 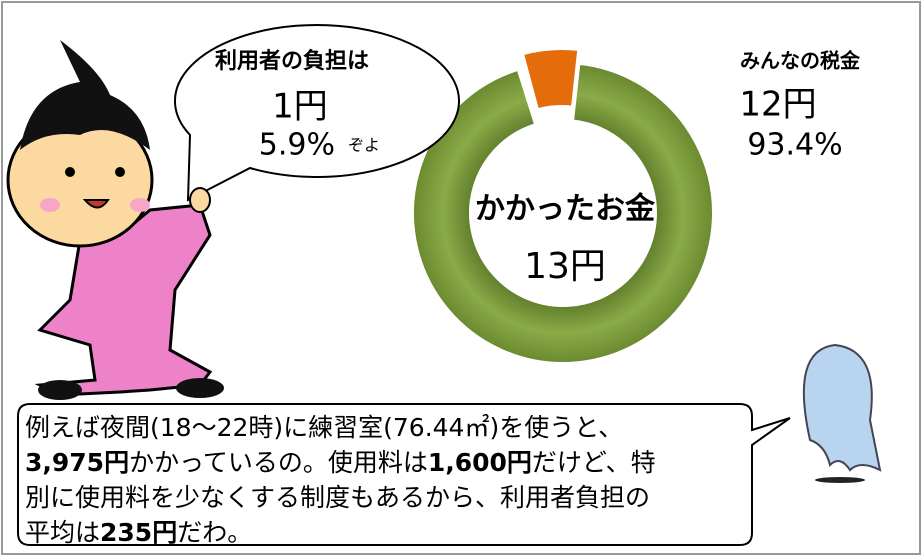 I want to click on caption-line: 別に使用料を少なくする制度もあるから、利用者負担の, so click(x=337, y=497).